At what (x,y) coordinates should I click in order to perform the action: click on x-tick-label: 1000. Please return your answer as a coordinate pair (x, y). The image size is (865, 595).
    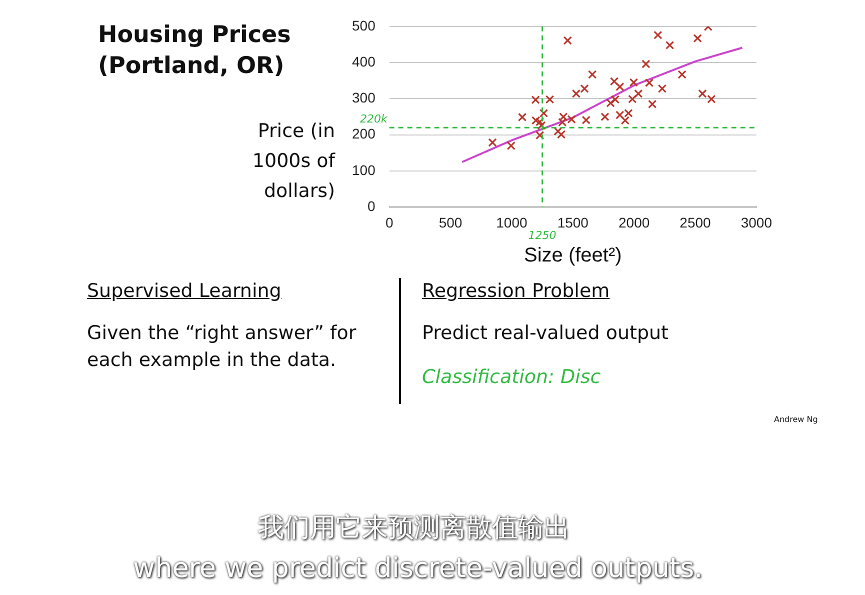
    Looking at the image, I should click on (512, 222).